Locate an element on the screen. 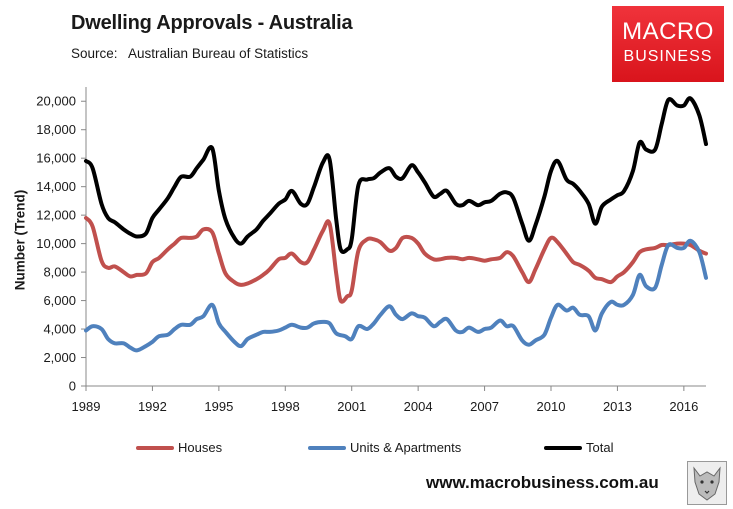 This screenshot has height=509, width=733. x-tick-label: 2010 is located at coordinates (551, 406).